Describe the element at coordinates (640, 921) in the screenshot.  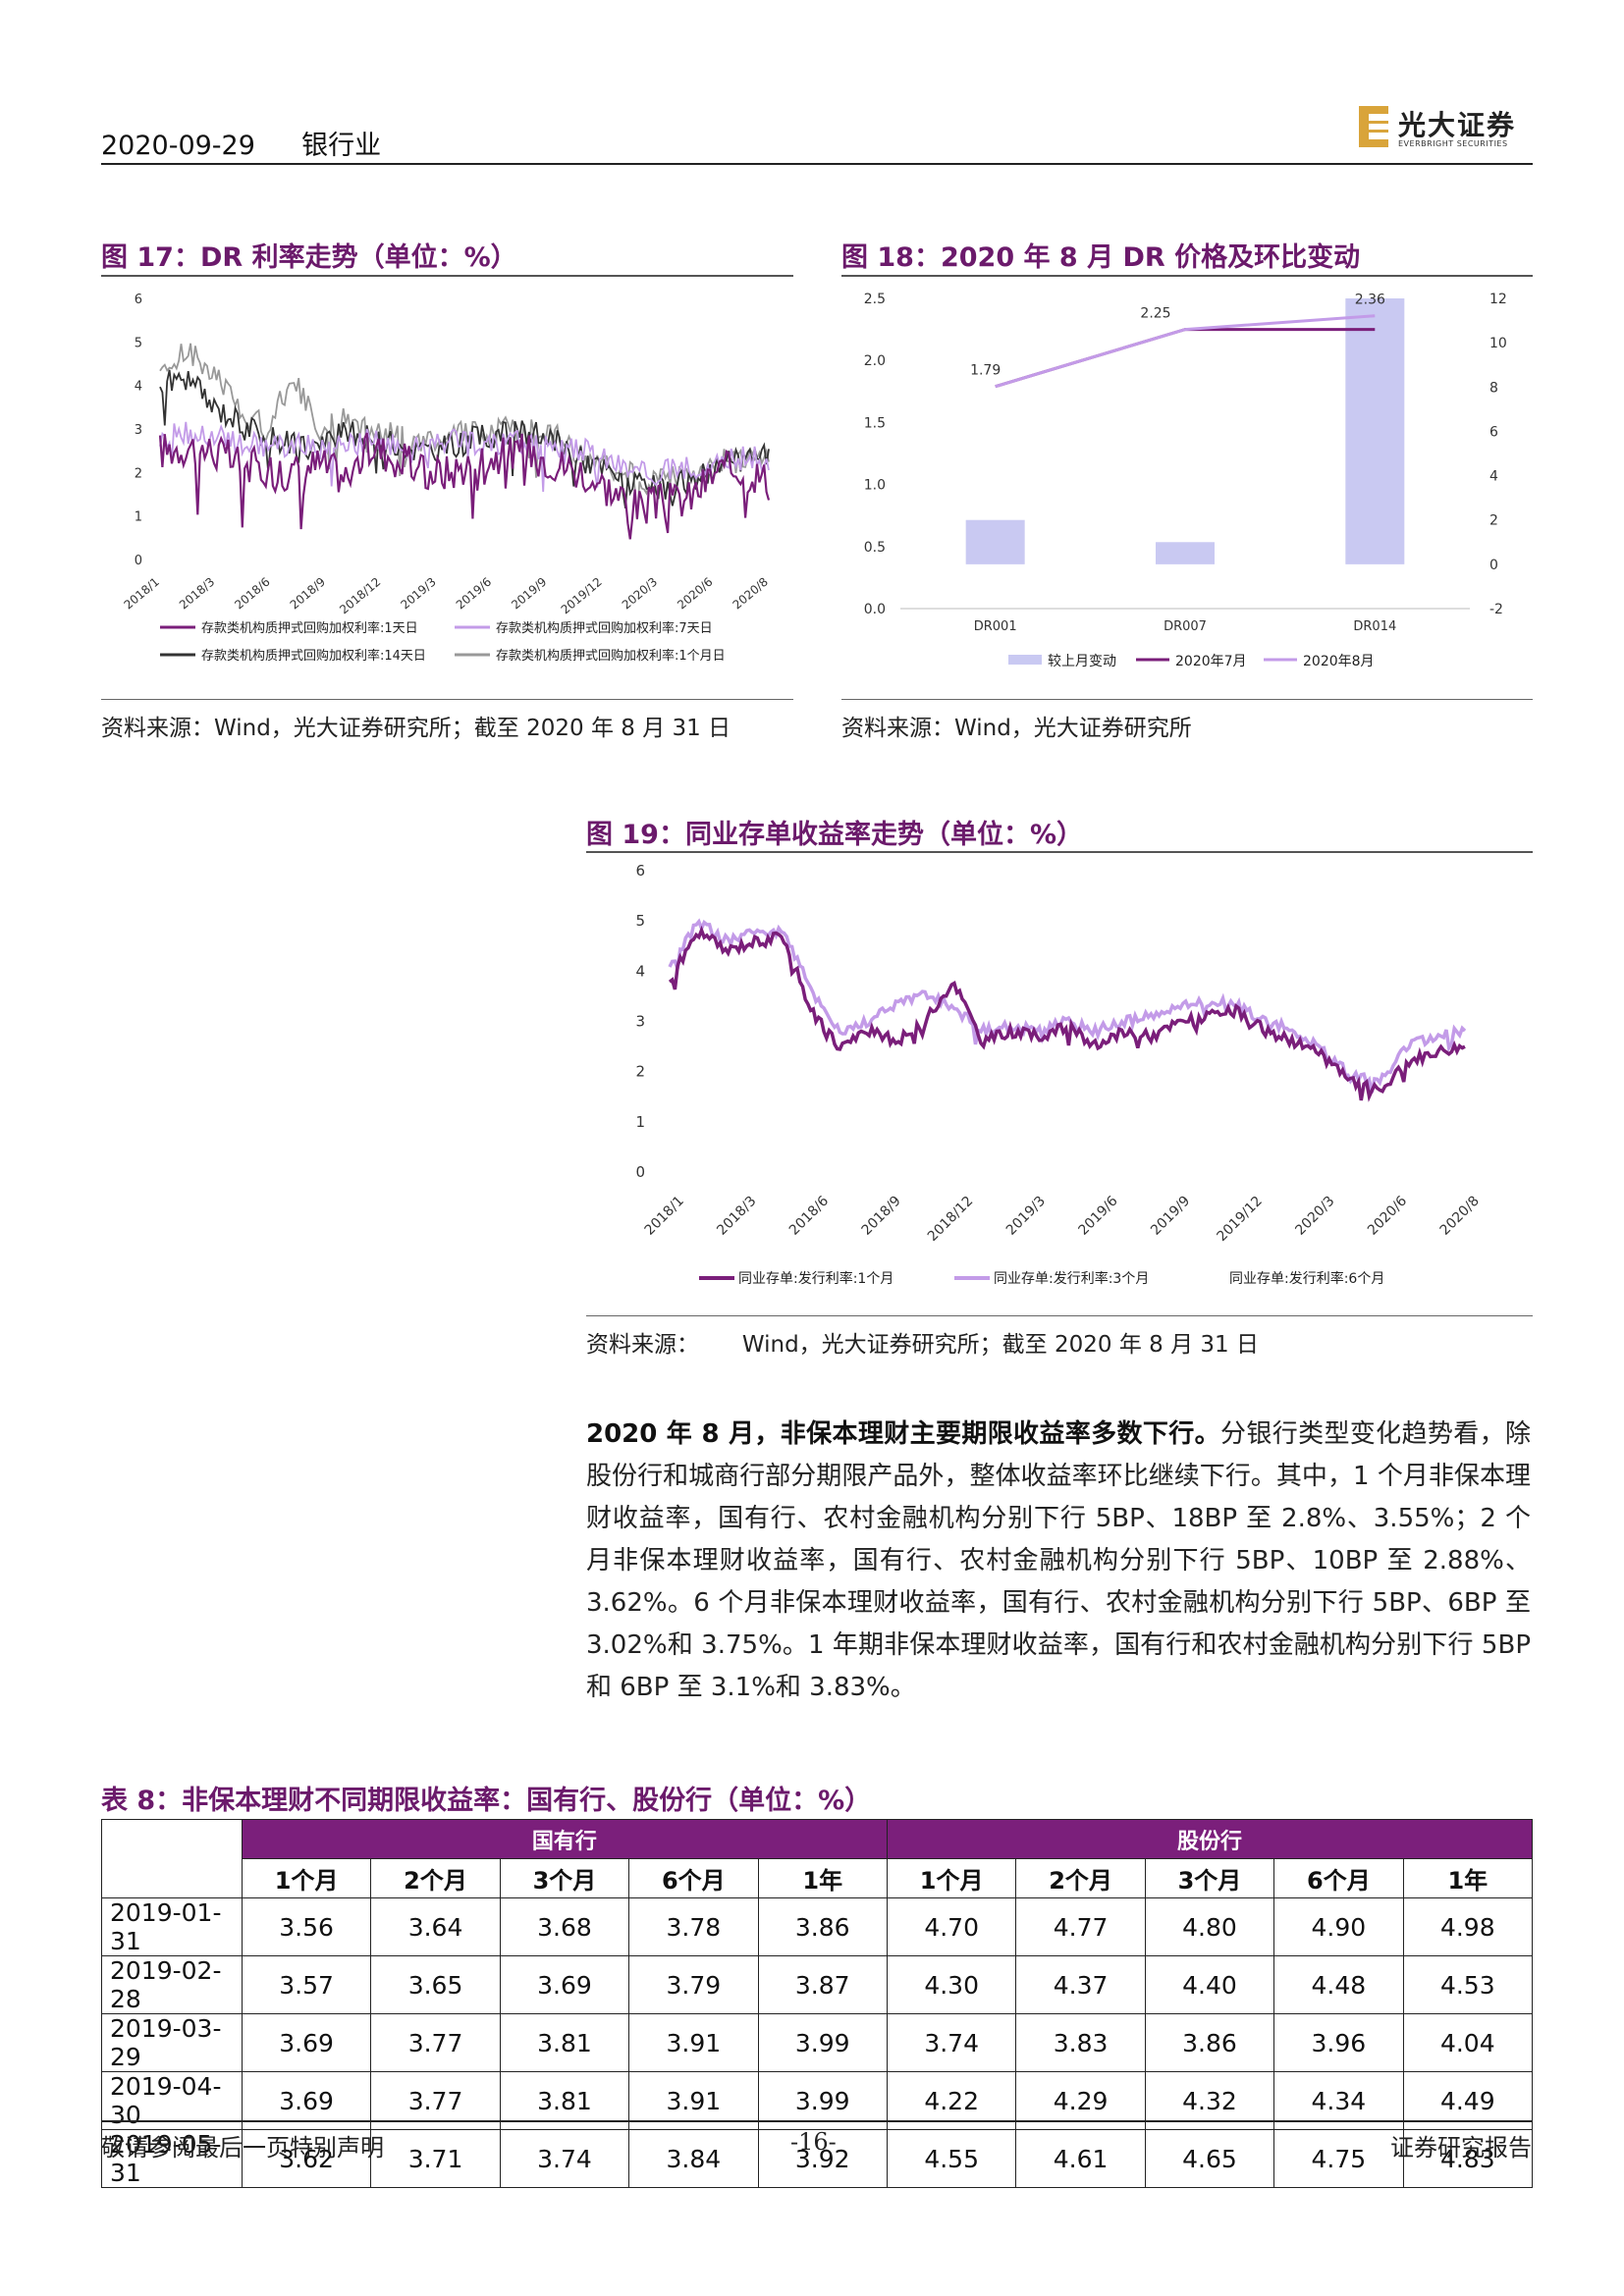
I see `fig19-y-tick-label: 5` at that location.